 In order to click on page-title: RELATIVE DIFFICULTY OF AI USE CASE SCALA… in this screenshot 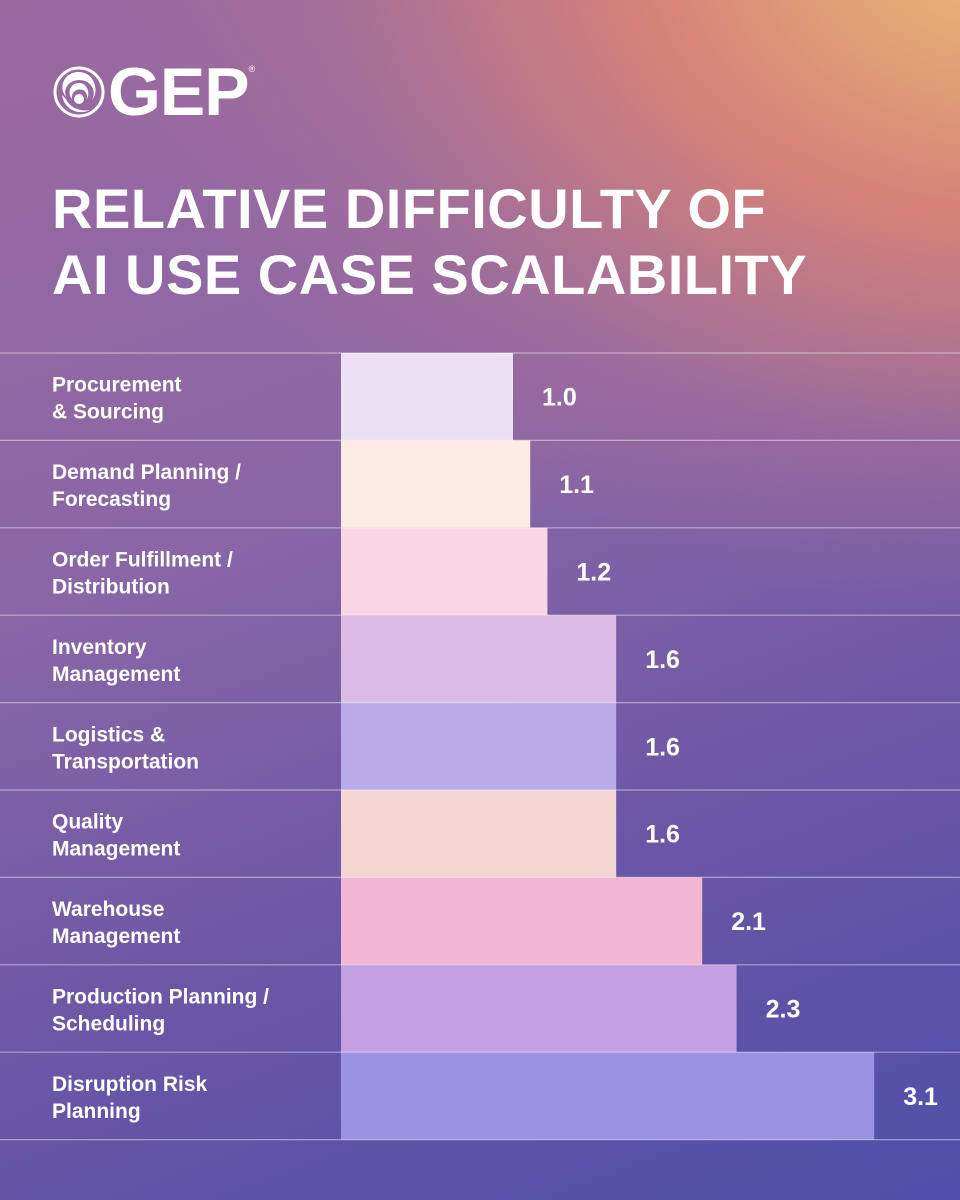, I will do `click(492, 242)`.